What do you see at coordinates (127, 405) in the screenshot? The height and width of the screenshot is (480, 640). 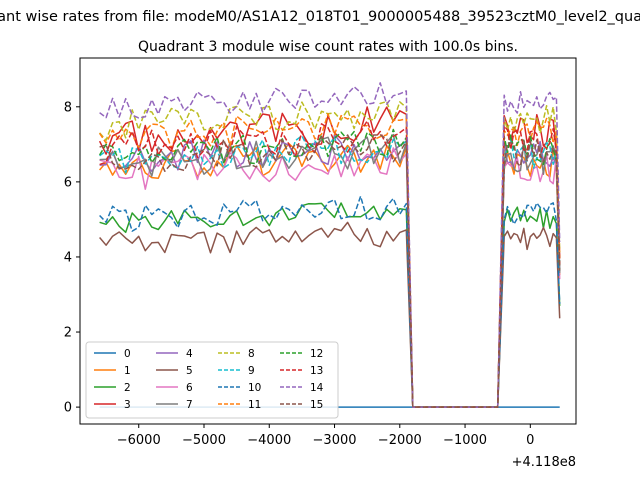 I see `legend-label-3: 3` at bounding box center [127, 405].